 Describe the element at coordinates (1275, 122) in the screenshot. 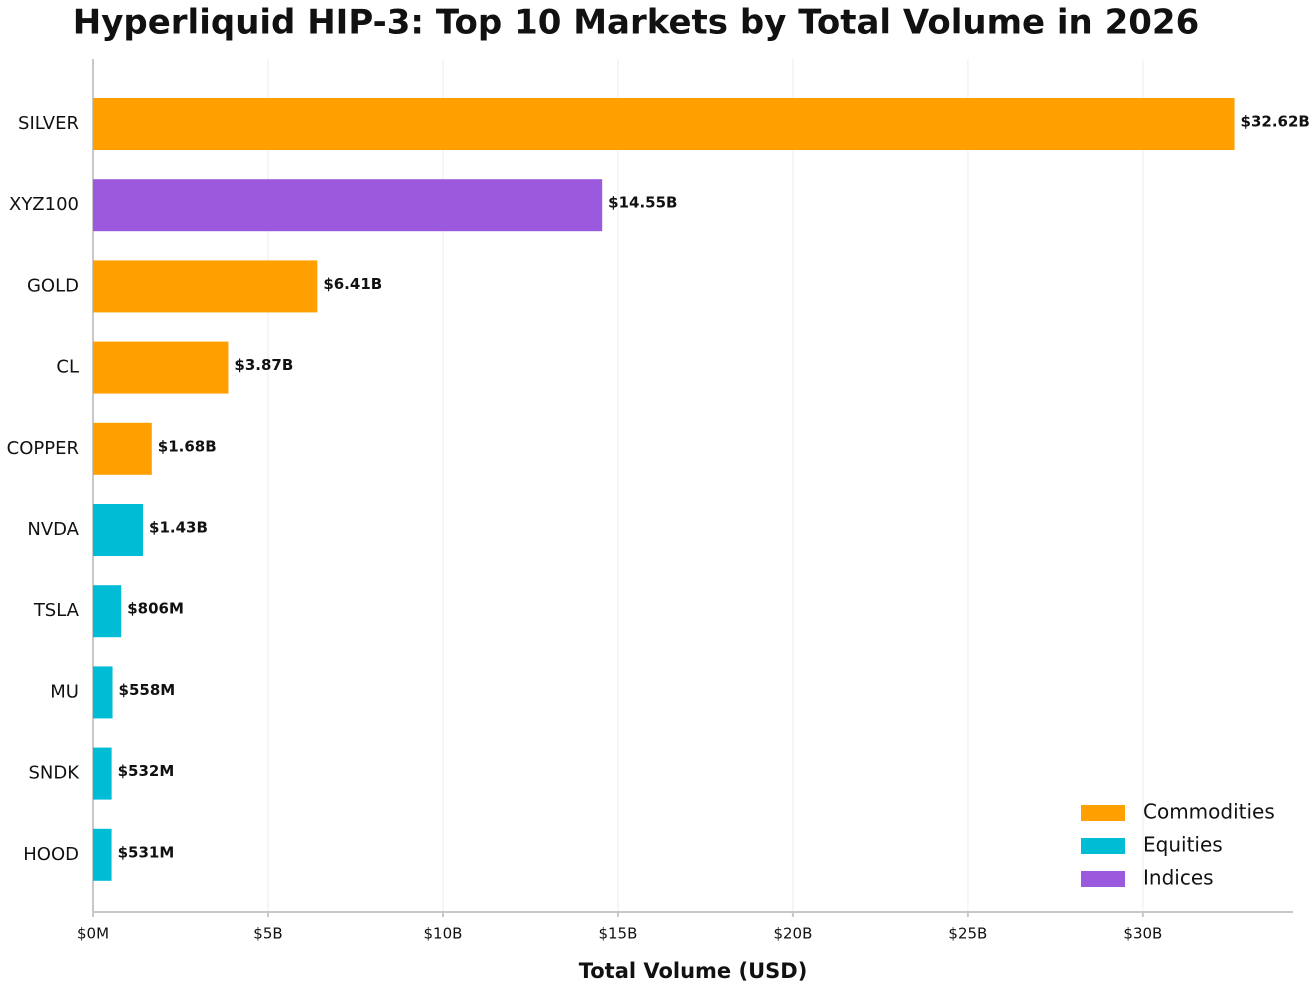

I see `value-label: $32.62B` at that location.